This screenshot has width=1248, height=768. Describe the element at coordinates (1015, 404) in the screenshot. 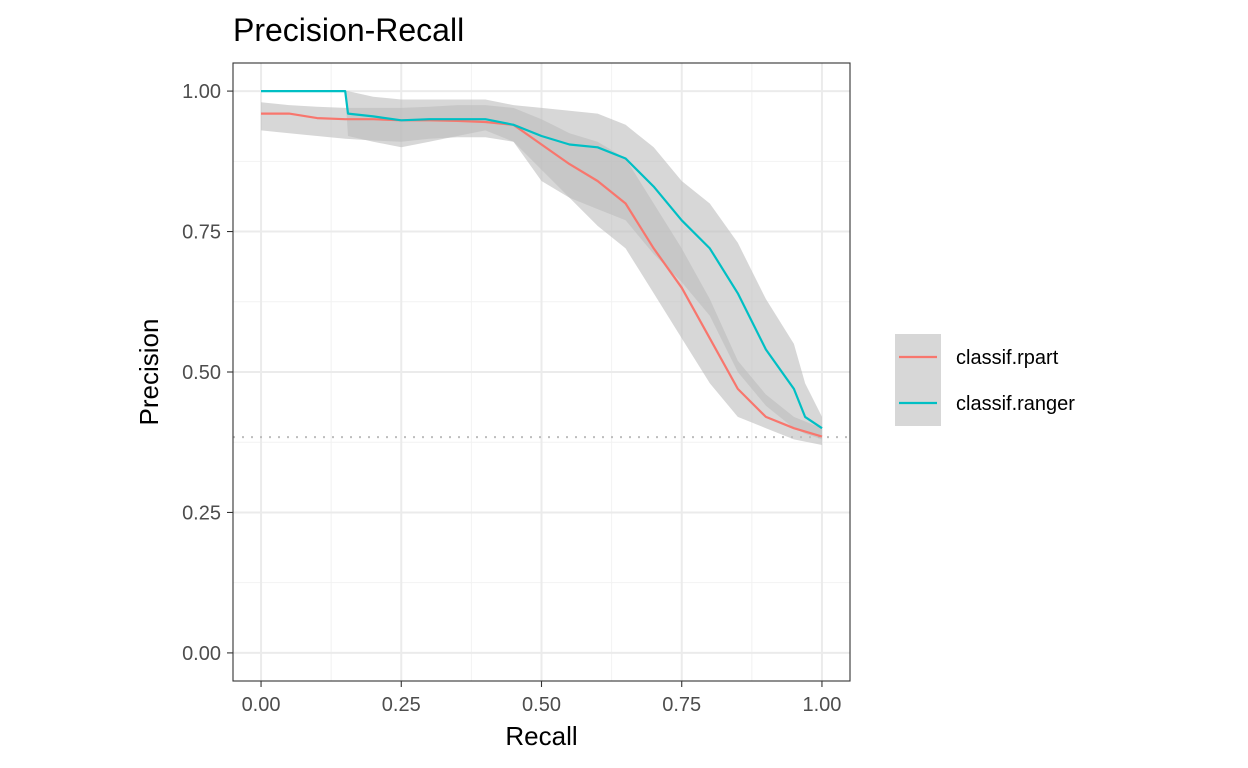

I see `legend-label-ranger: classif.ranger` at that location.